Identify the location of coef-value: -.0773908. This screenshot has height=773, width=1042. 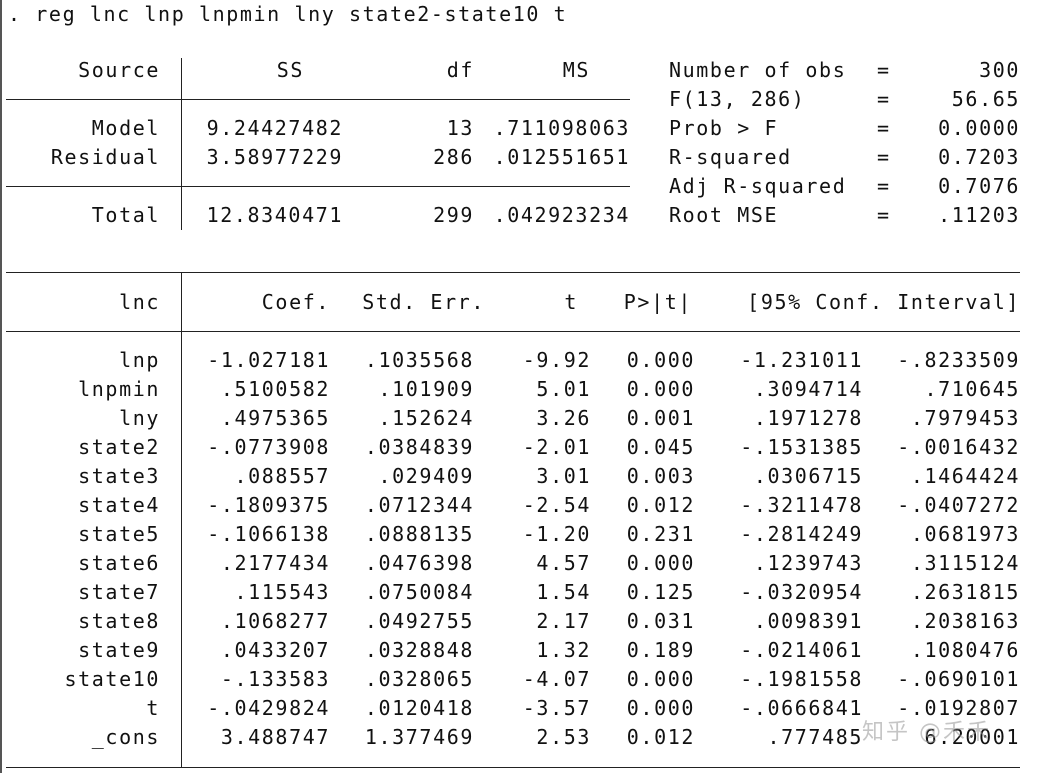
(268, 447).